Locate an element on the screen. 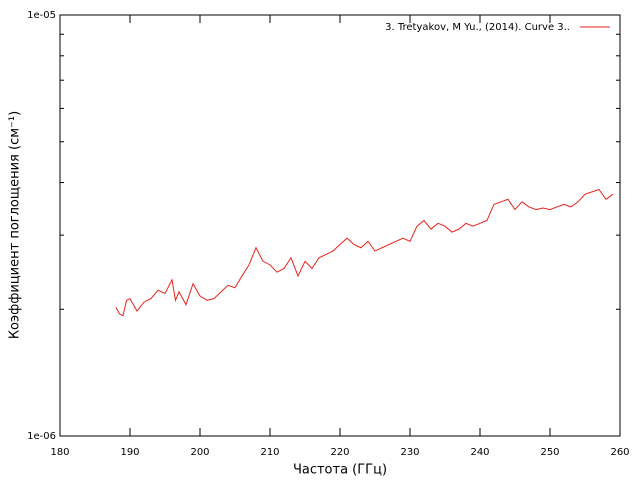 This screenshot has height=480, width=640. y-axis-label: Коэффициент поглощения (см⁻¹) is located at coordinates (15, 225).